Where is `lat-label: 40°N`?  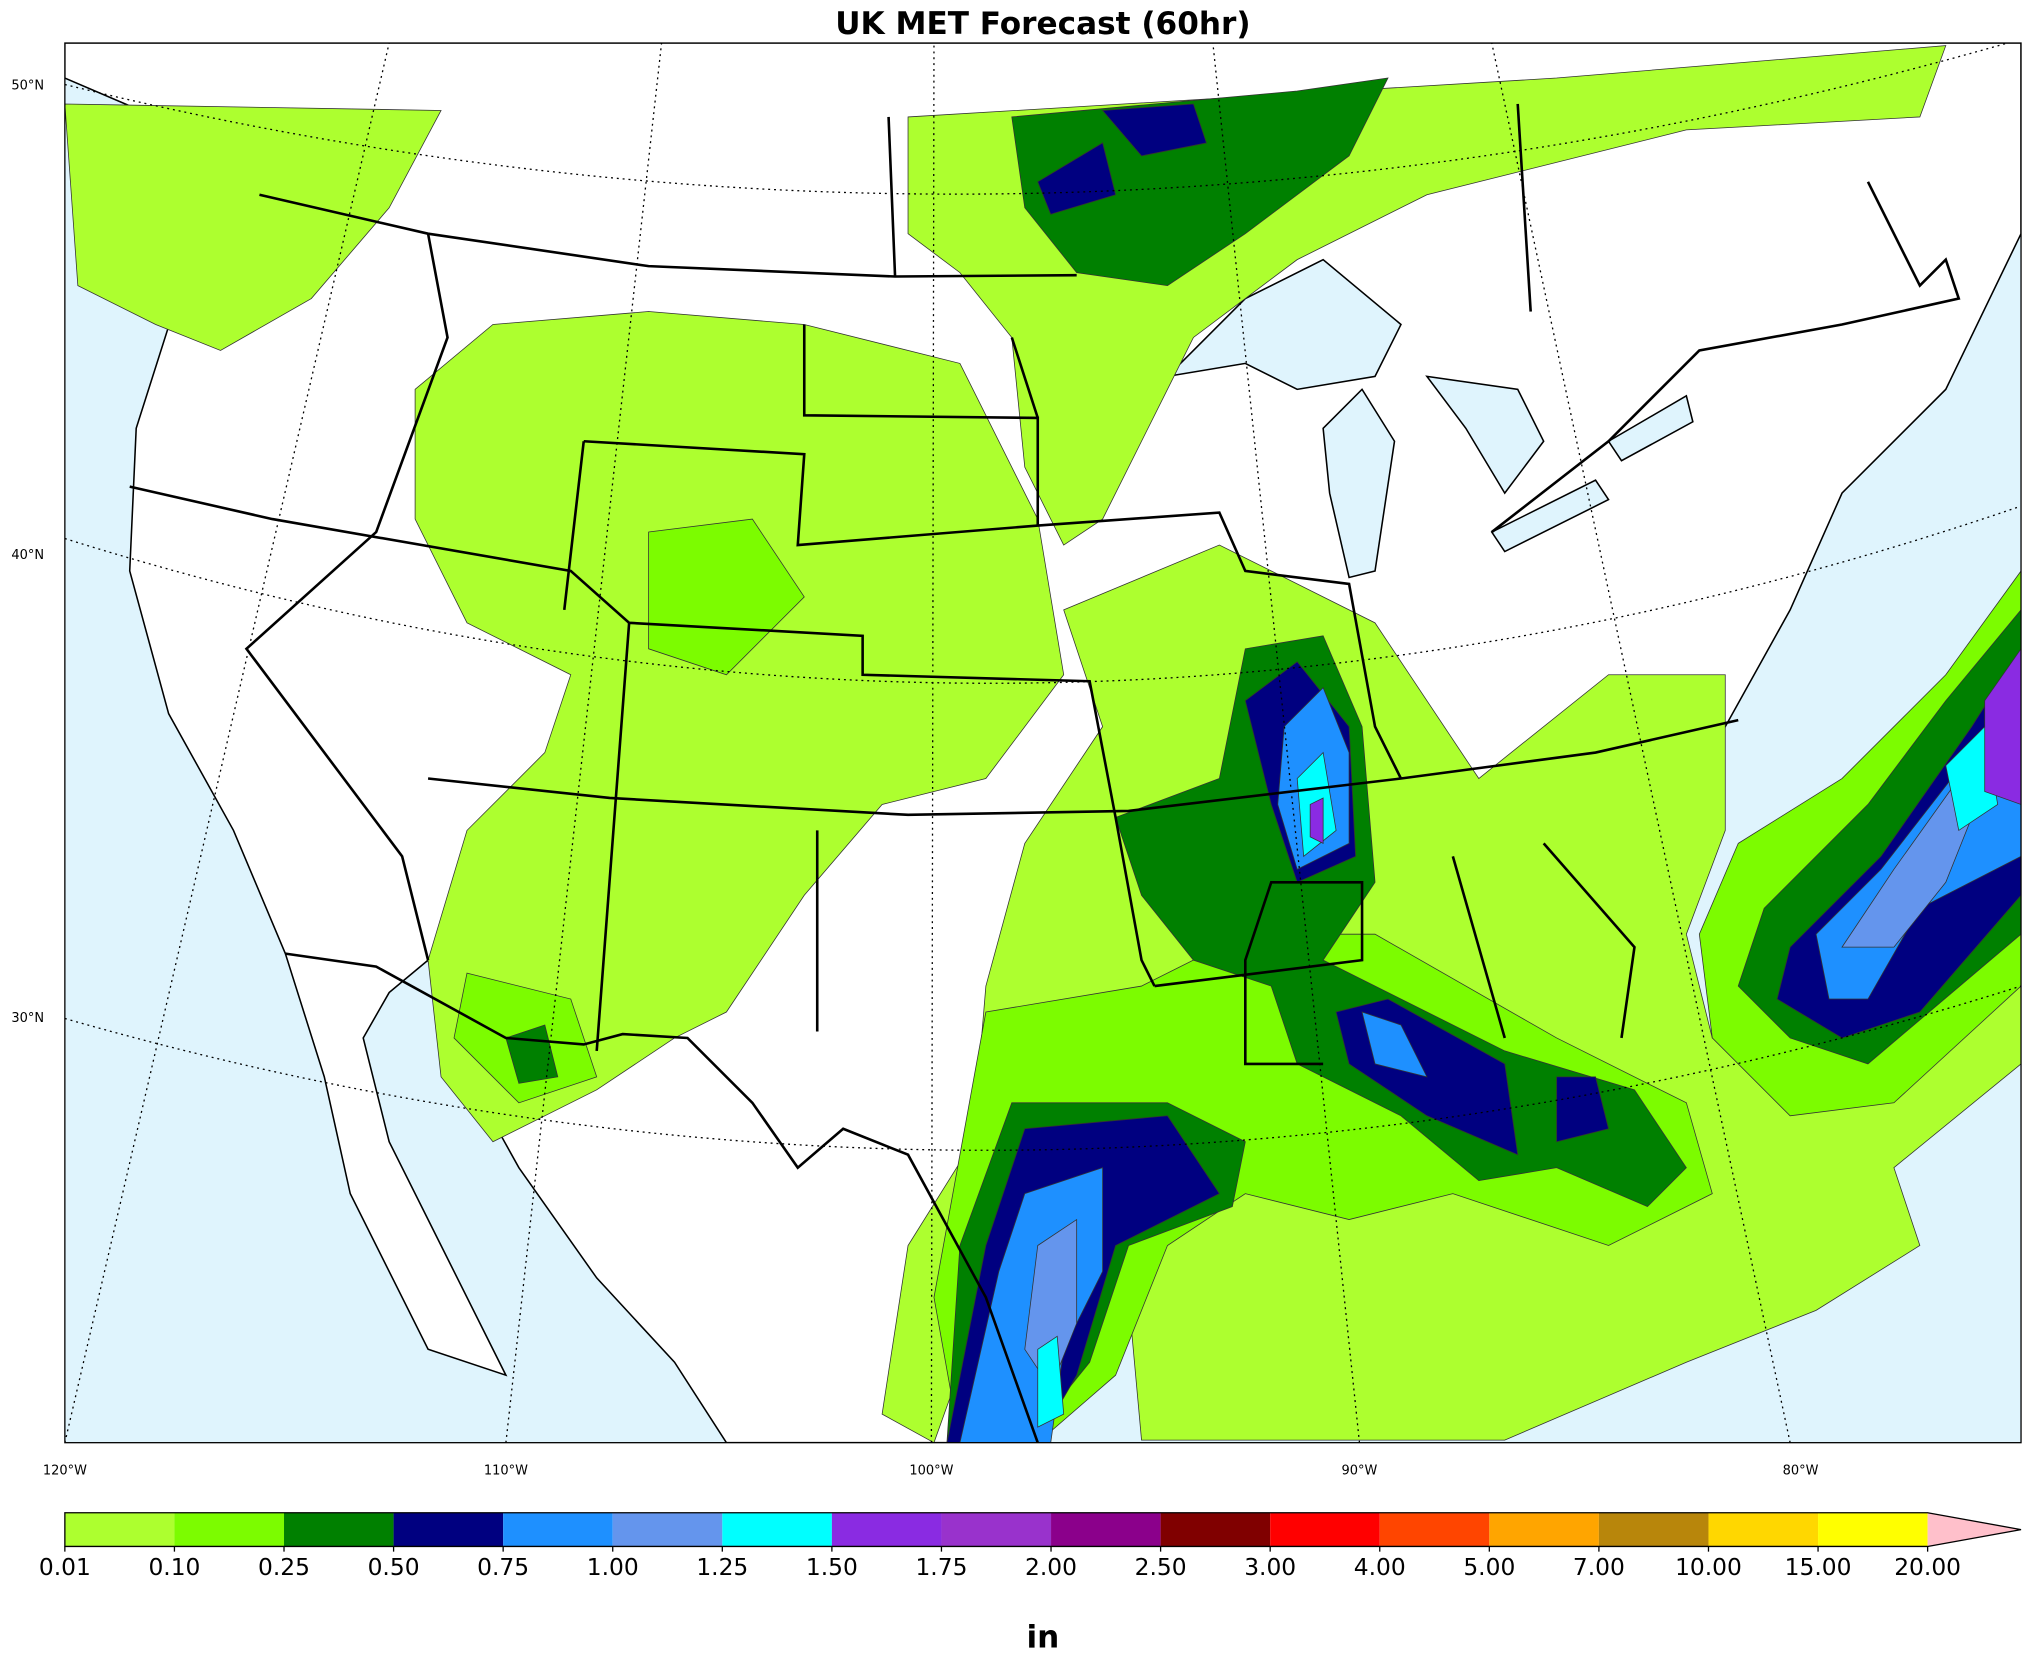 lat-label: 40°N is located at coordinates (27, 555).